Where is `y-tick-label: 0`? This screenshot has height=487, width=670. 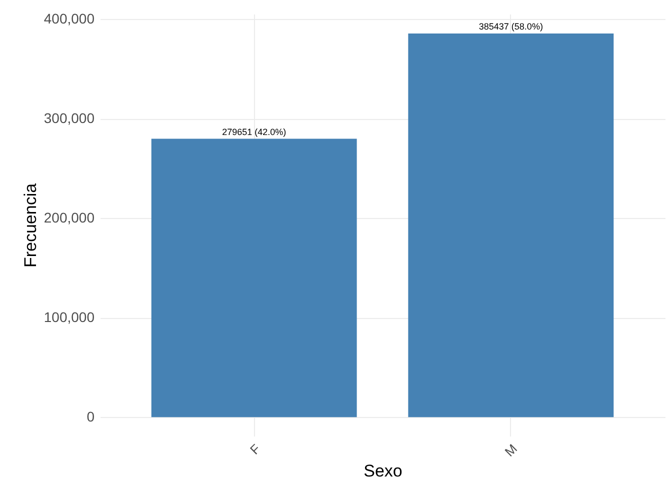 y-tick-label: 0 is located at coordinates (90, 416).